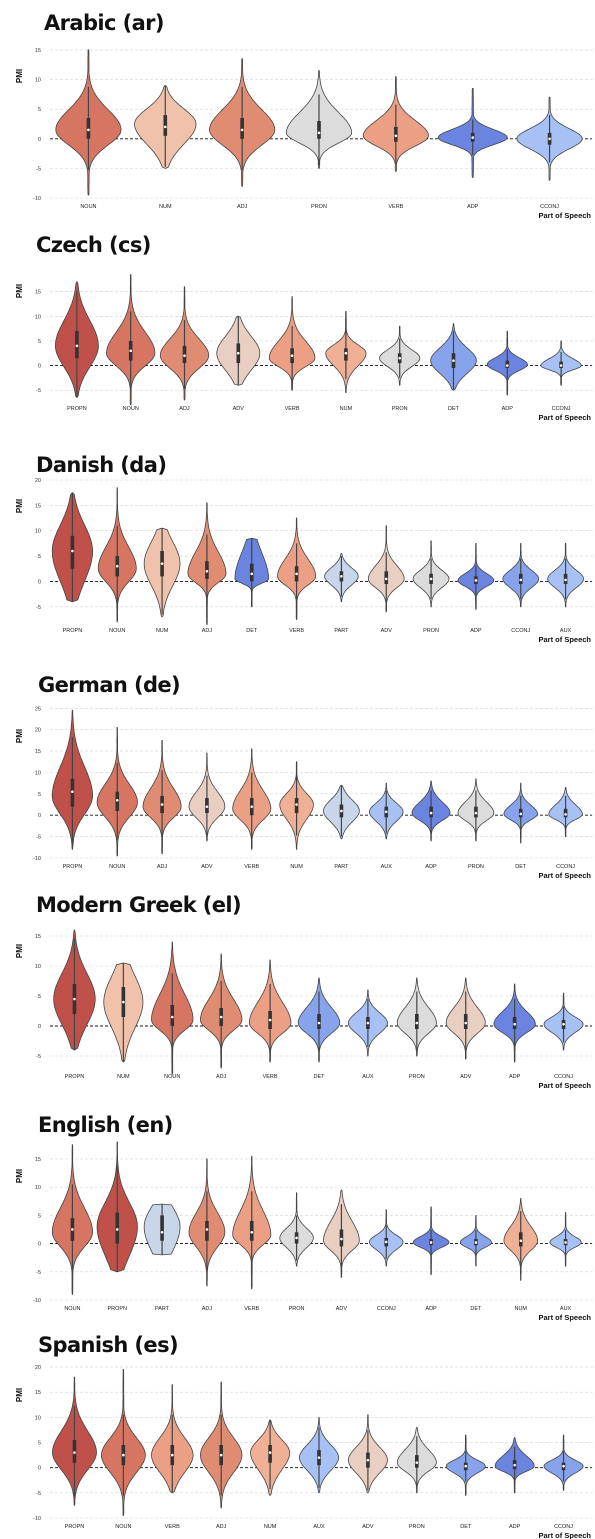 This screenshot has width=595, height=1539. Describe the element at coordinates (251, 867) in the screenshot. I see `x-tick-label: VERB` at that location.